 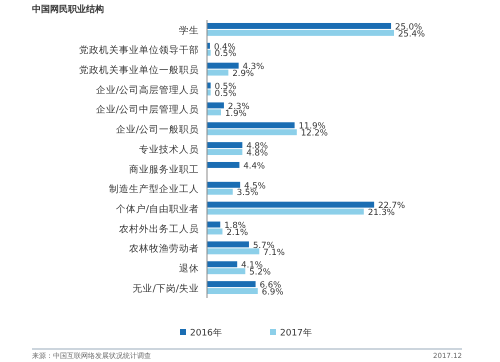 What do you see at coordinates (235, 113) in the screenshot?
I see `data-label: 1.9%` at bounding box center [235, 113].